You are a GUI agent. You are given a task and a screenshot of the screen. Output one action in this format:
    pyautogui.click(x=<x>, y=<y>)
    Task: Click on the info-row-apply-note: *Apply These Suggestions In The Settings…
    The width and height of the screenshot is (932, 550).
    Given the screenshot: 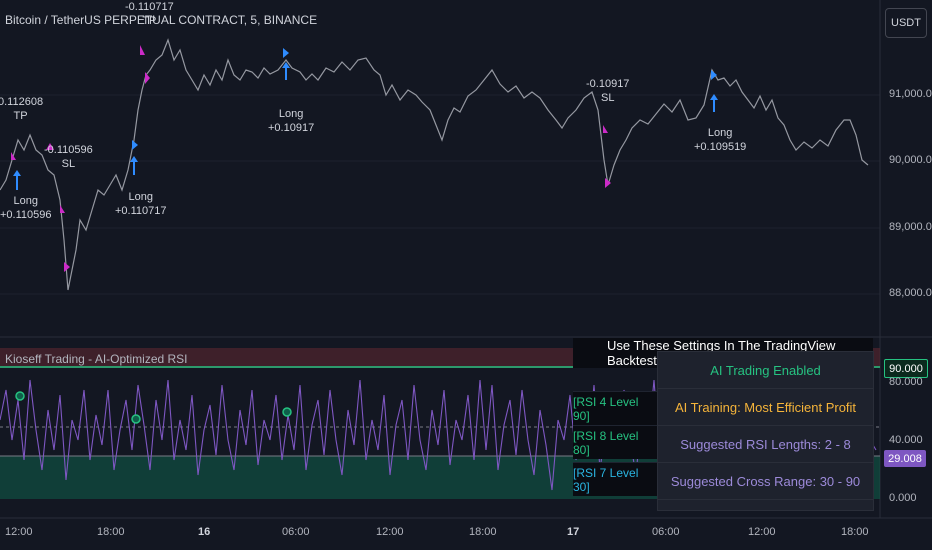 What is the action you would take?
    pyautogui.click(x=765, y=505)
    